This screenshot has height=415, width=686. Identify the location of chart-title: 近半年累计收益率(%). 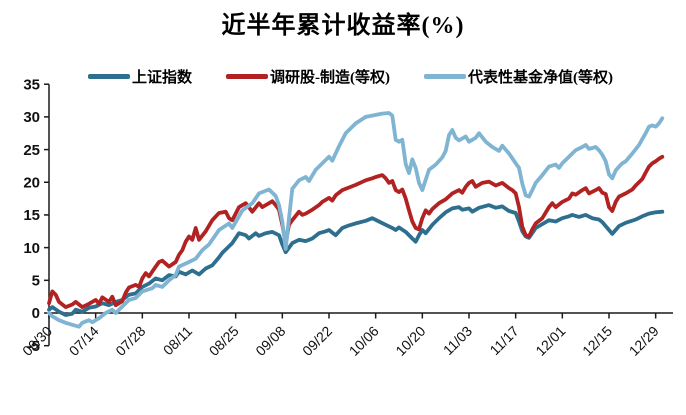
(343, 26).